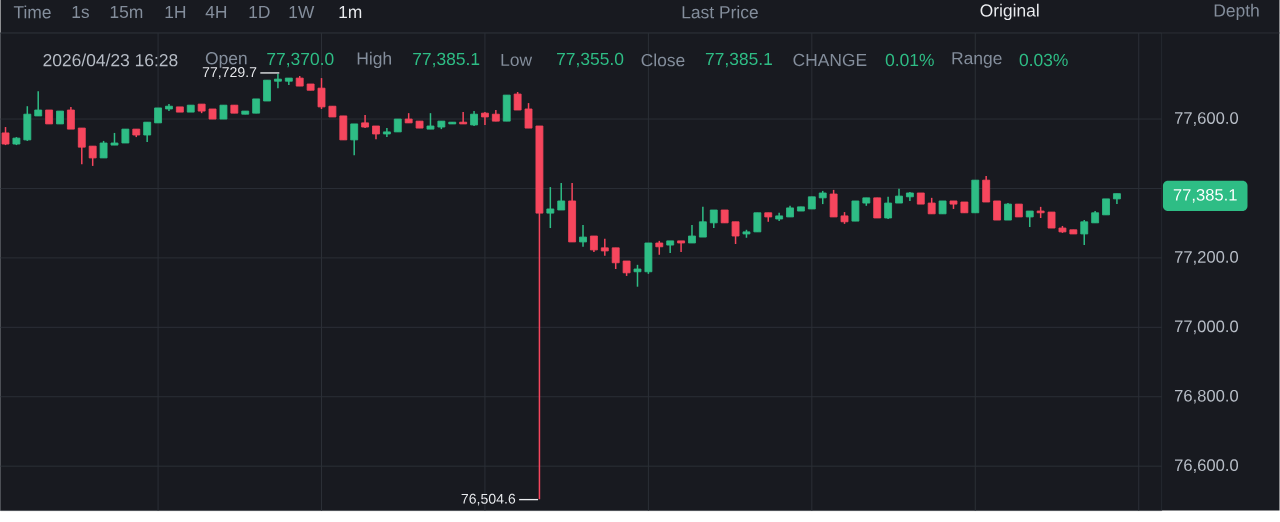 This screenshot has height=522, width=1280. Describe the element at coordinates (1206, 396) in the screenshot. I see `y-tick-label: 76,800.0` at that location.